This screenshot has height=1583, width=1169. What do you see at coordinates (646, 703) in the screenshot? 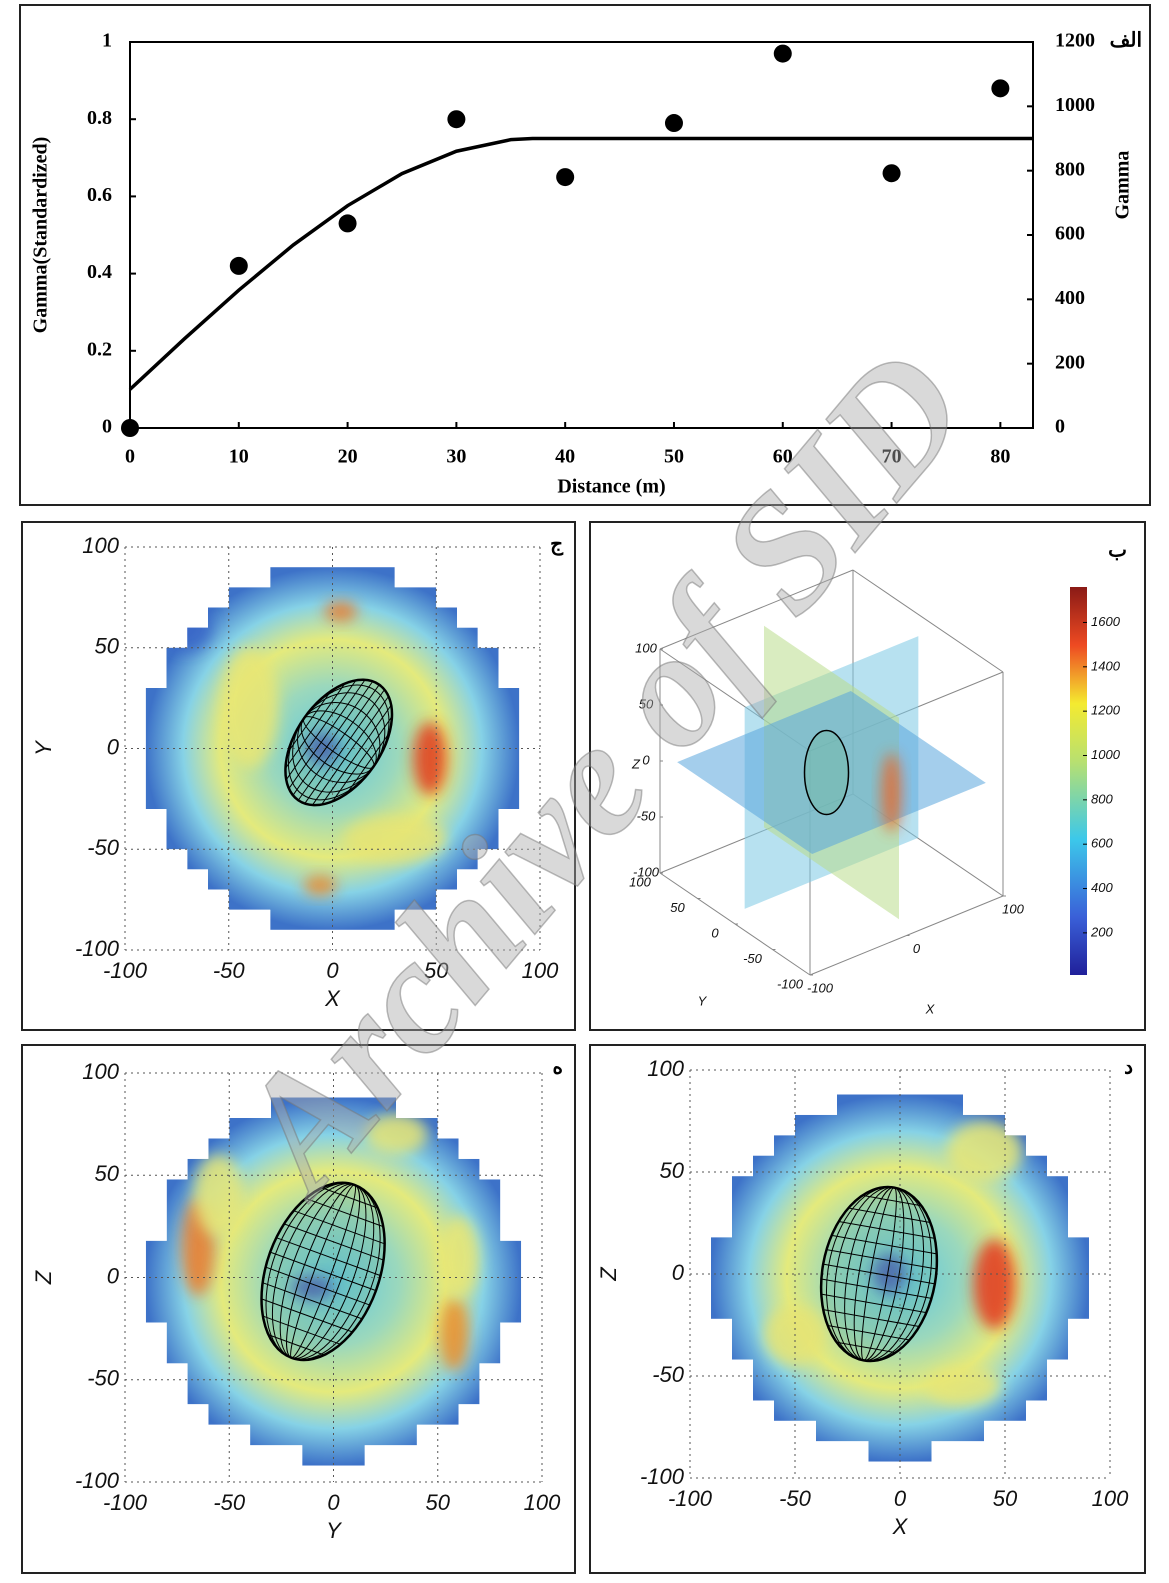
I see `z-tick-label: 50` at bounding box center [646, 703].